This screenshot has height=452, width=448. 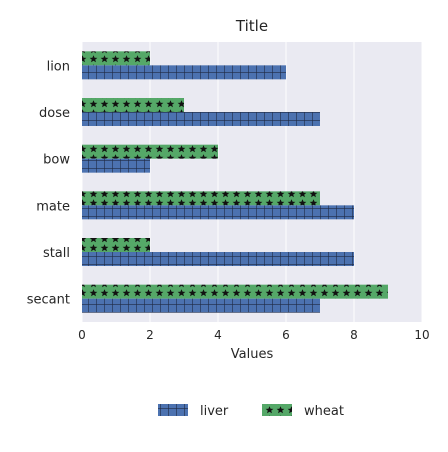 What do you see at coordinates (48, 300) in the screenshot?
I see `y-tick-label: secant` at bounding box center [48, 300].